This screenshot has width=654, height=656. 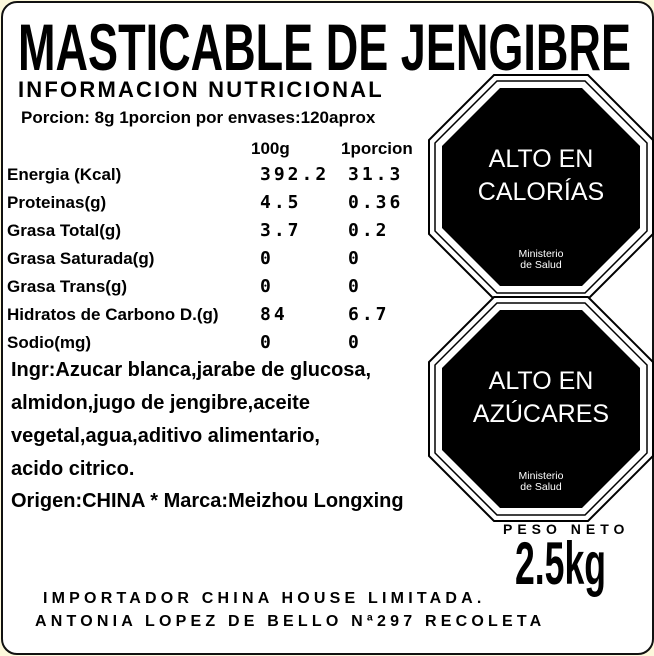 I want to click on value-serving: 0.36, so click(x=376, y=202).